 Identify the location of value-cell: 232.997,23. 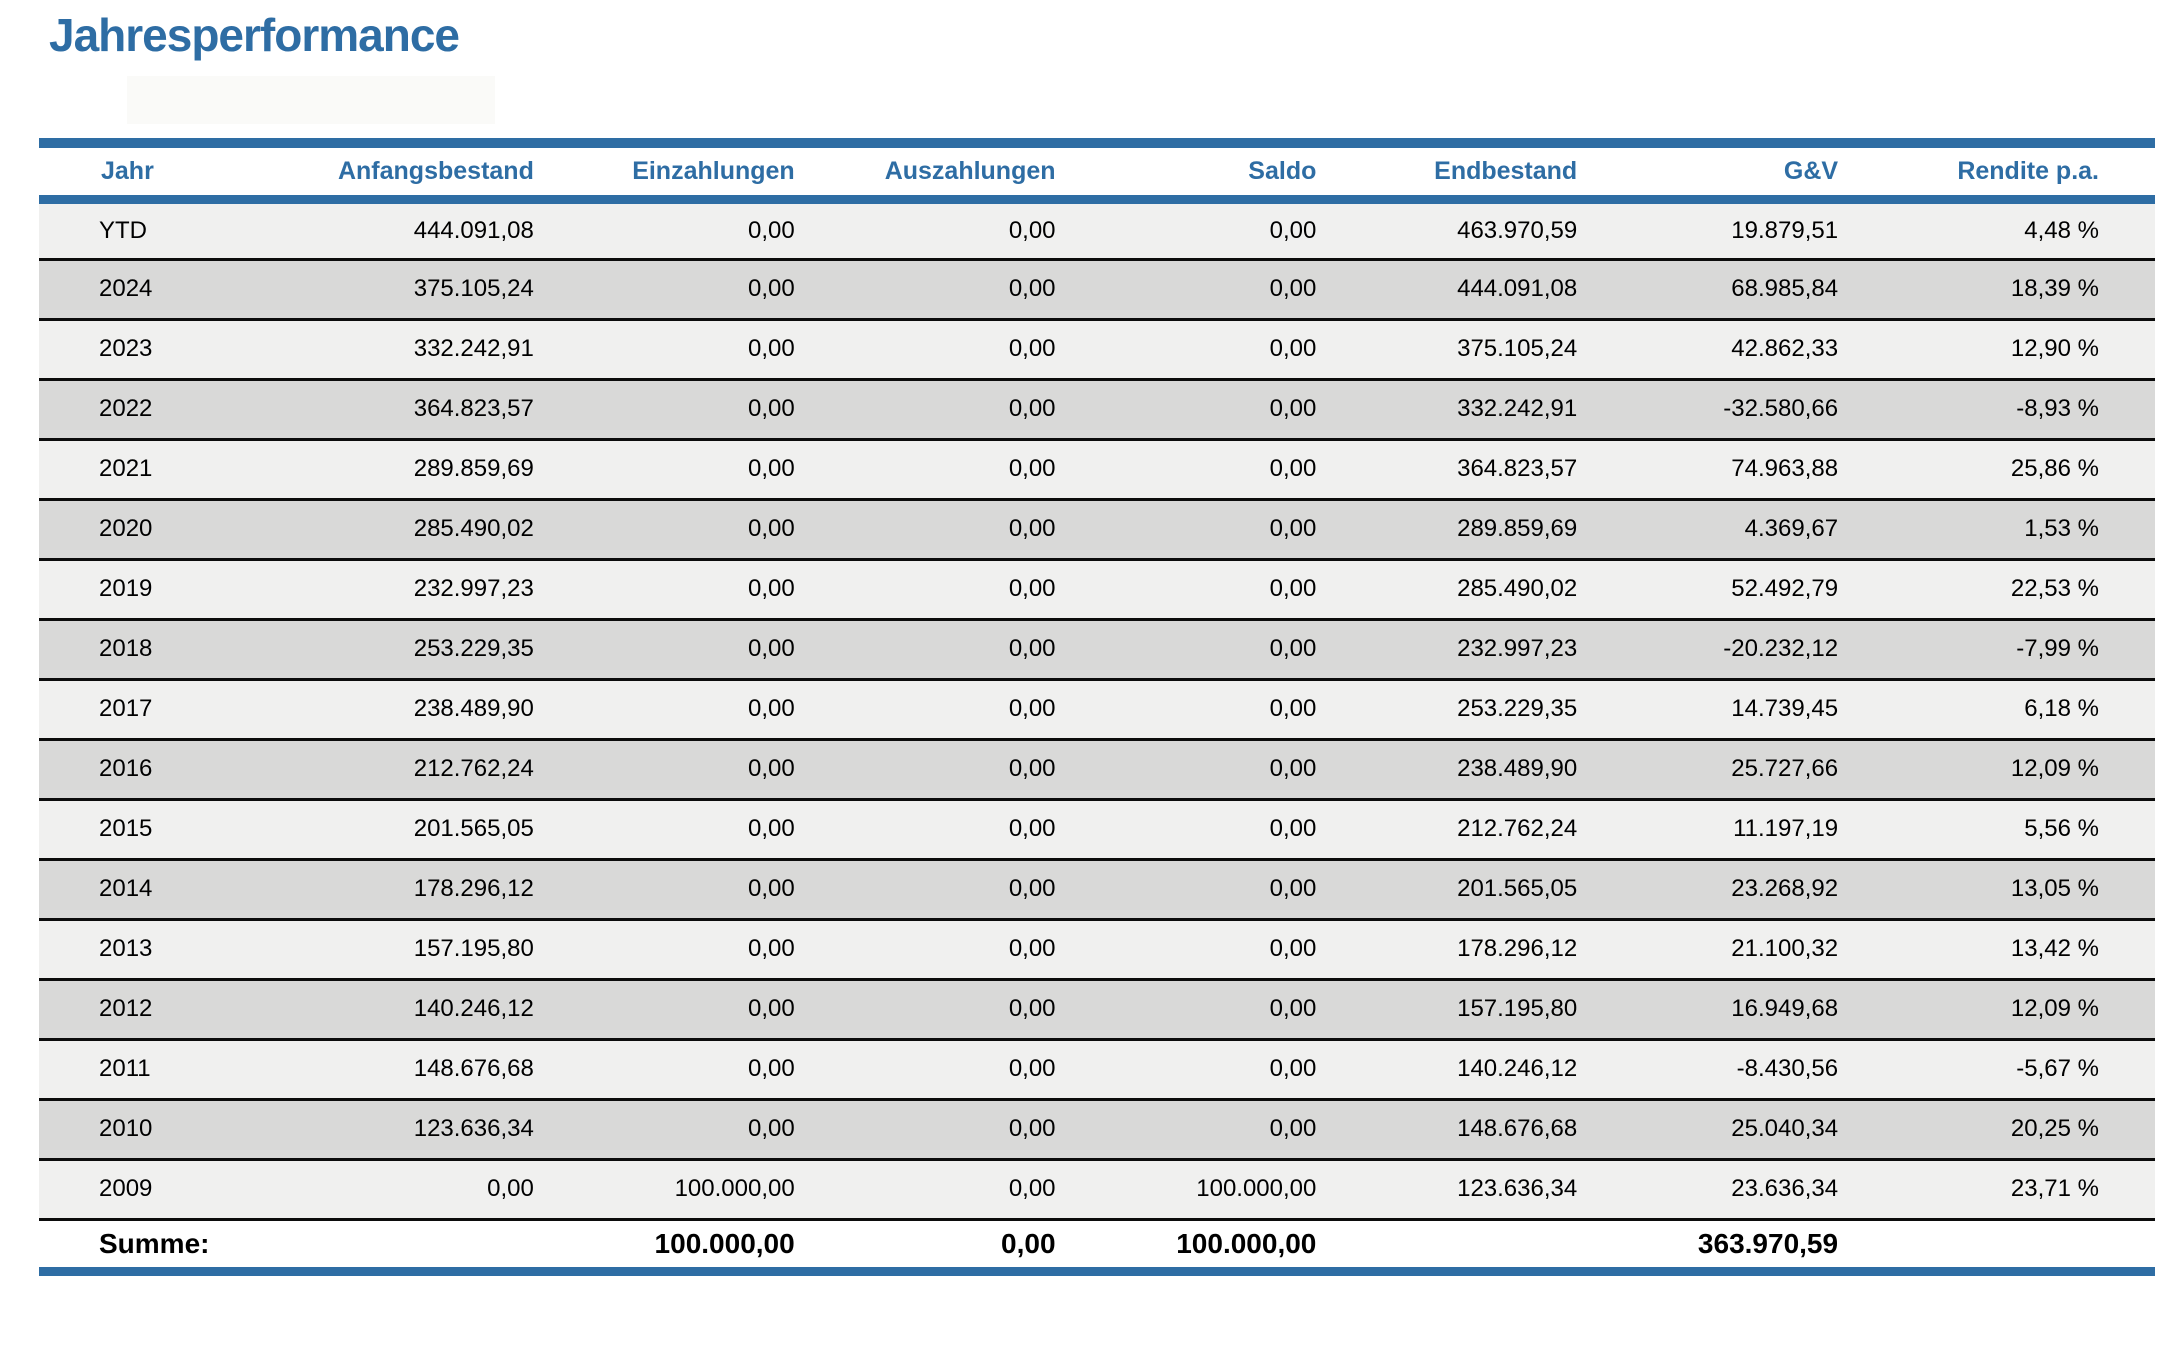
(459, 588).